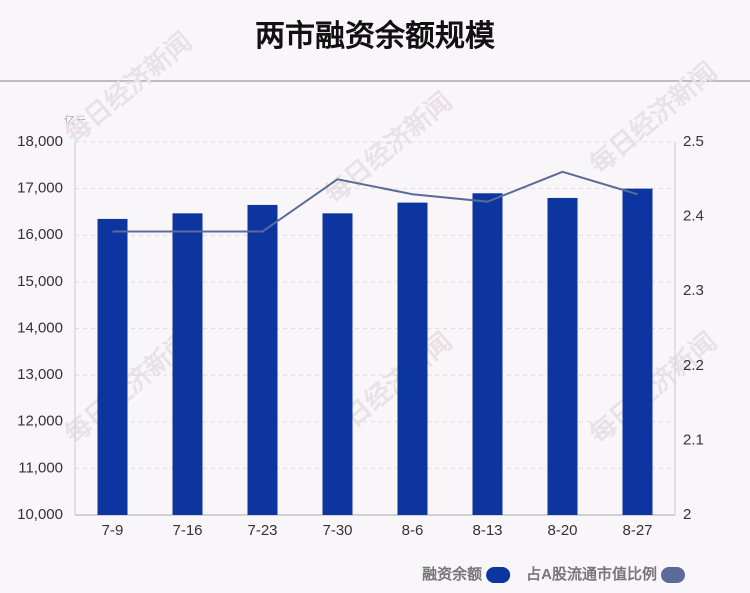  I want to click on x-tick-label: 8-27, so click(637, 530).